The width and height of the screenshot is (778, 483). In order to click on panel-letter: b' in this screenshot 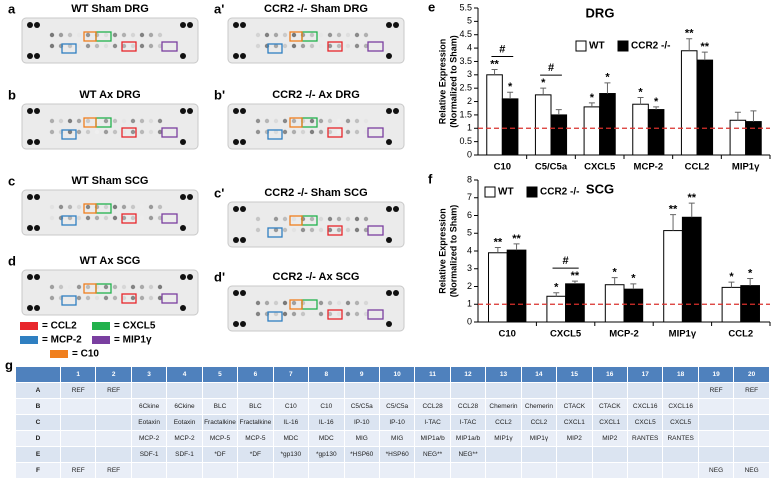, I will do `click(219, 94)`.